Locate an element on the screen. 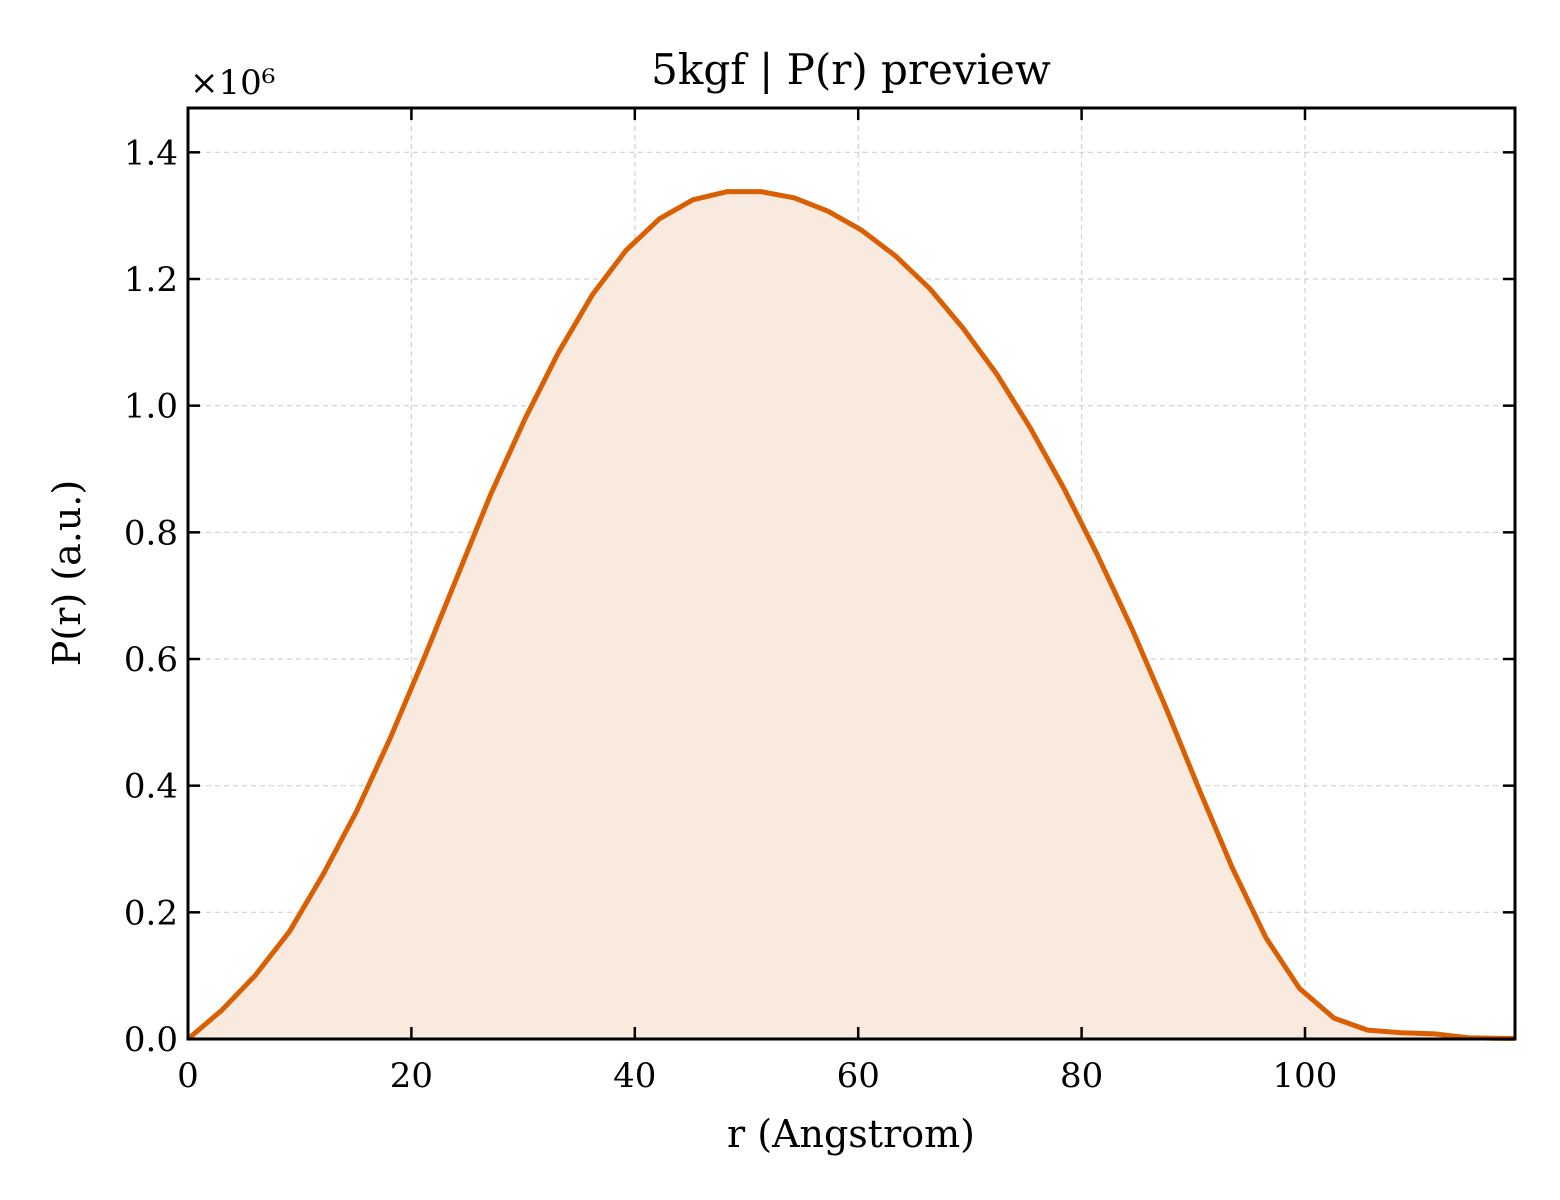  x-tick-label: 40 is located at coordinates (634, 1076).